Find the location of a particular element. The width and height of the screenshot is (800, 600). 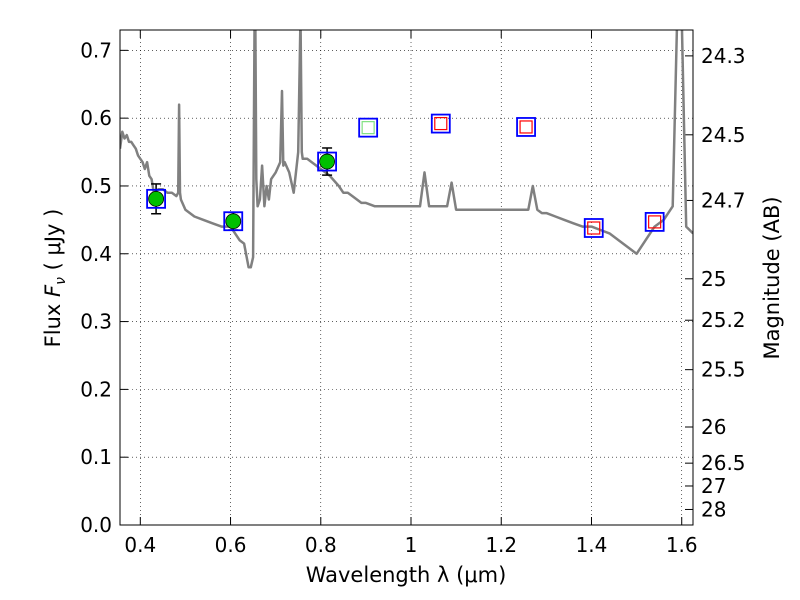

y-axis-label: Flux Fν ( μJy ) is located at coordinates (55, 278).